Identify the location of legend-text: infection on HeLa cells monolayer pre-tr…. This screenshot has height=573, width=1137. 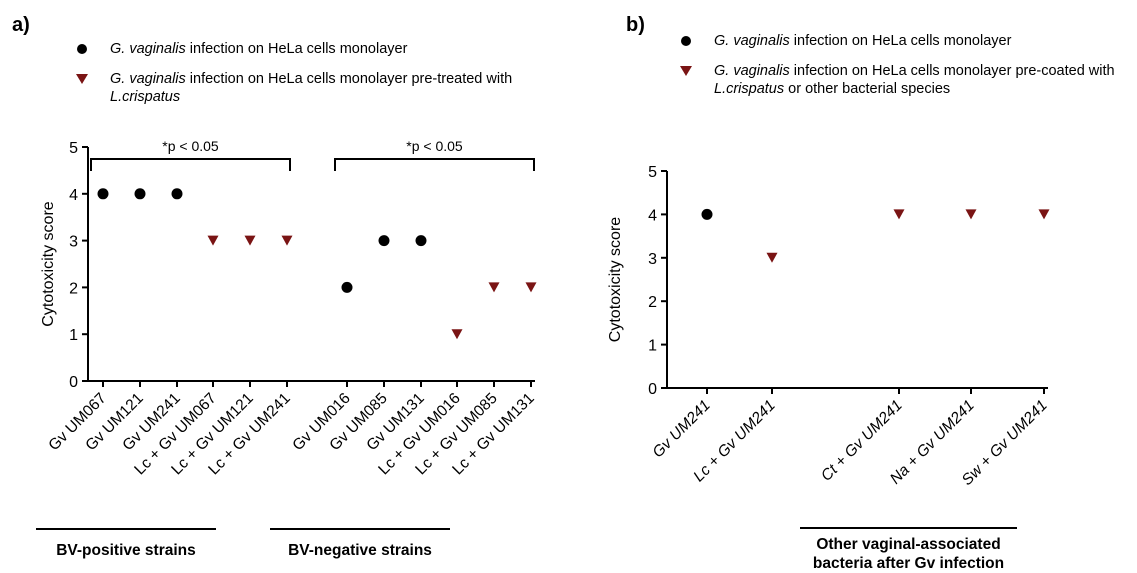
(349, 79).